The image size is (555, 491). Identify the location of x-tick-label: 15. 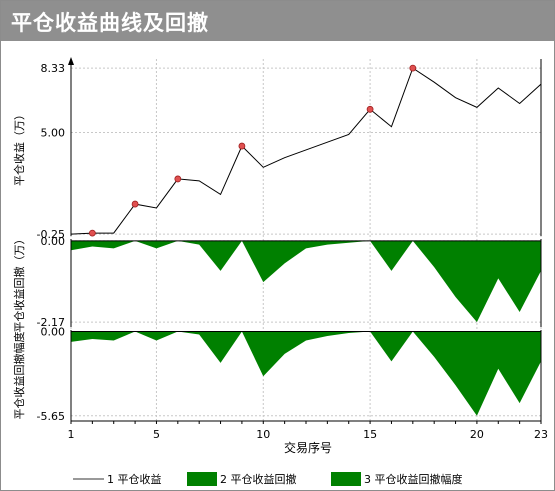
(370, 434).